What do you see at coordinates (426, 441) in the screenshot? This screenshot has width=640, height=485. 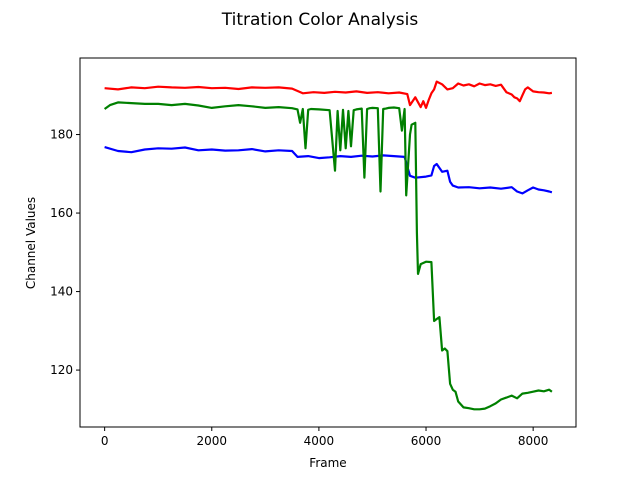 I see `x-tick-label: 6000` at bounding box center [426, 441].